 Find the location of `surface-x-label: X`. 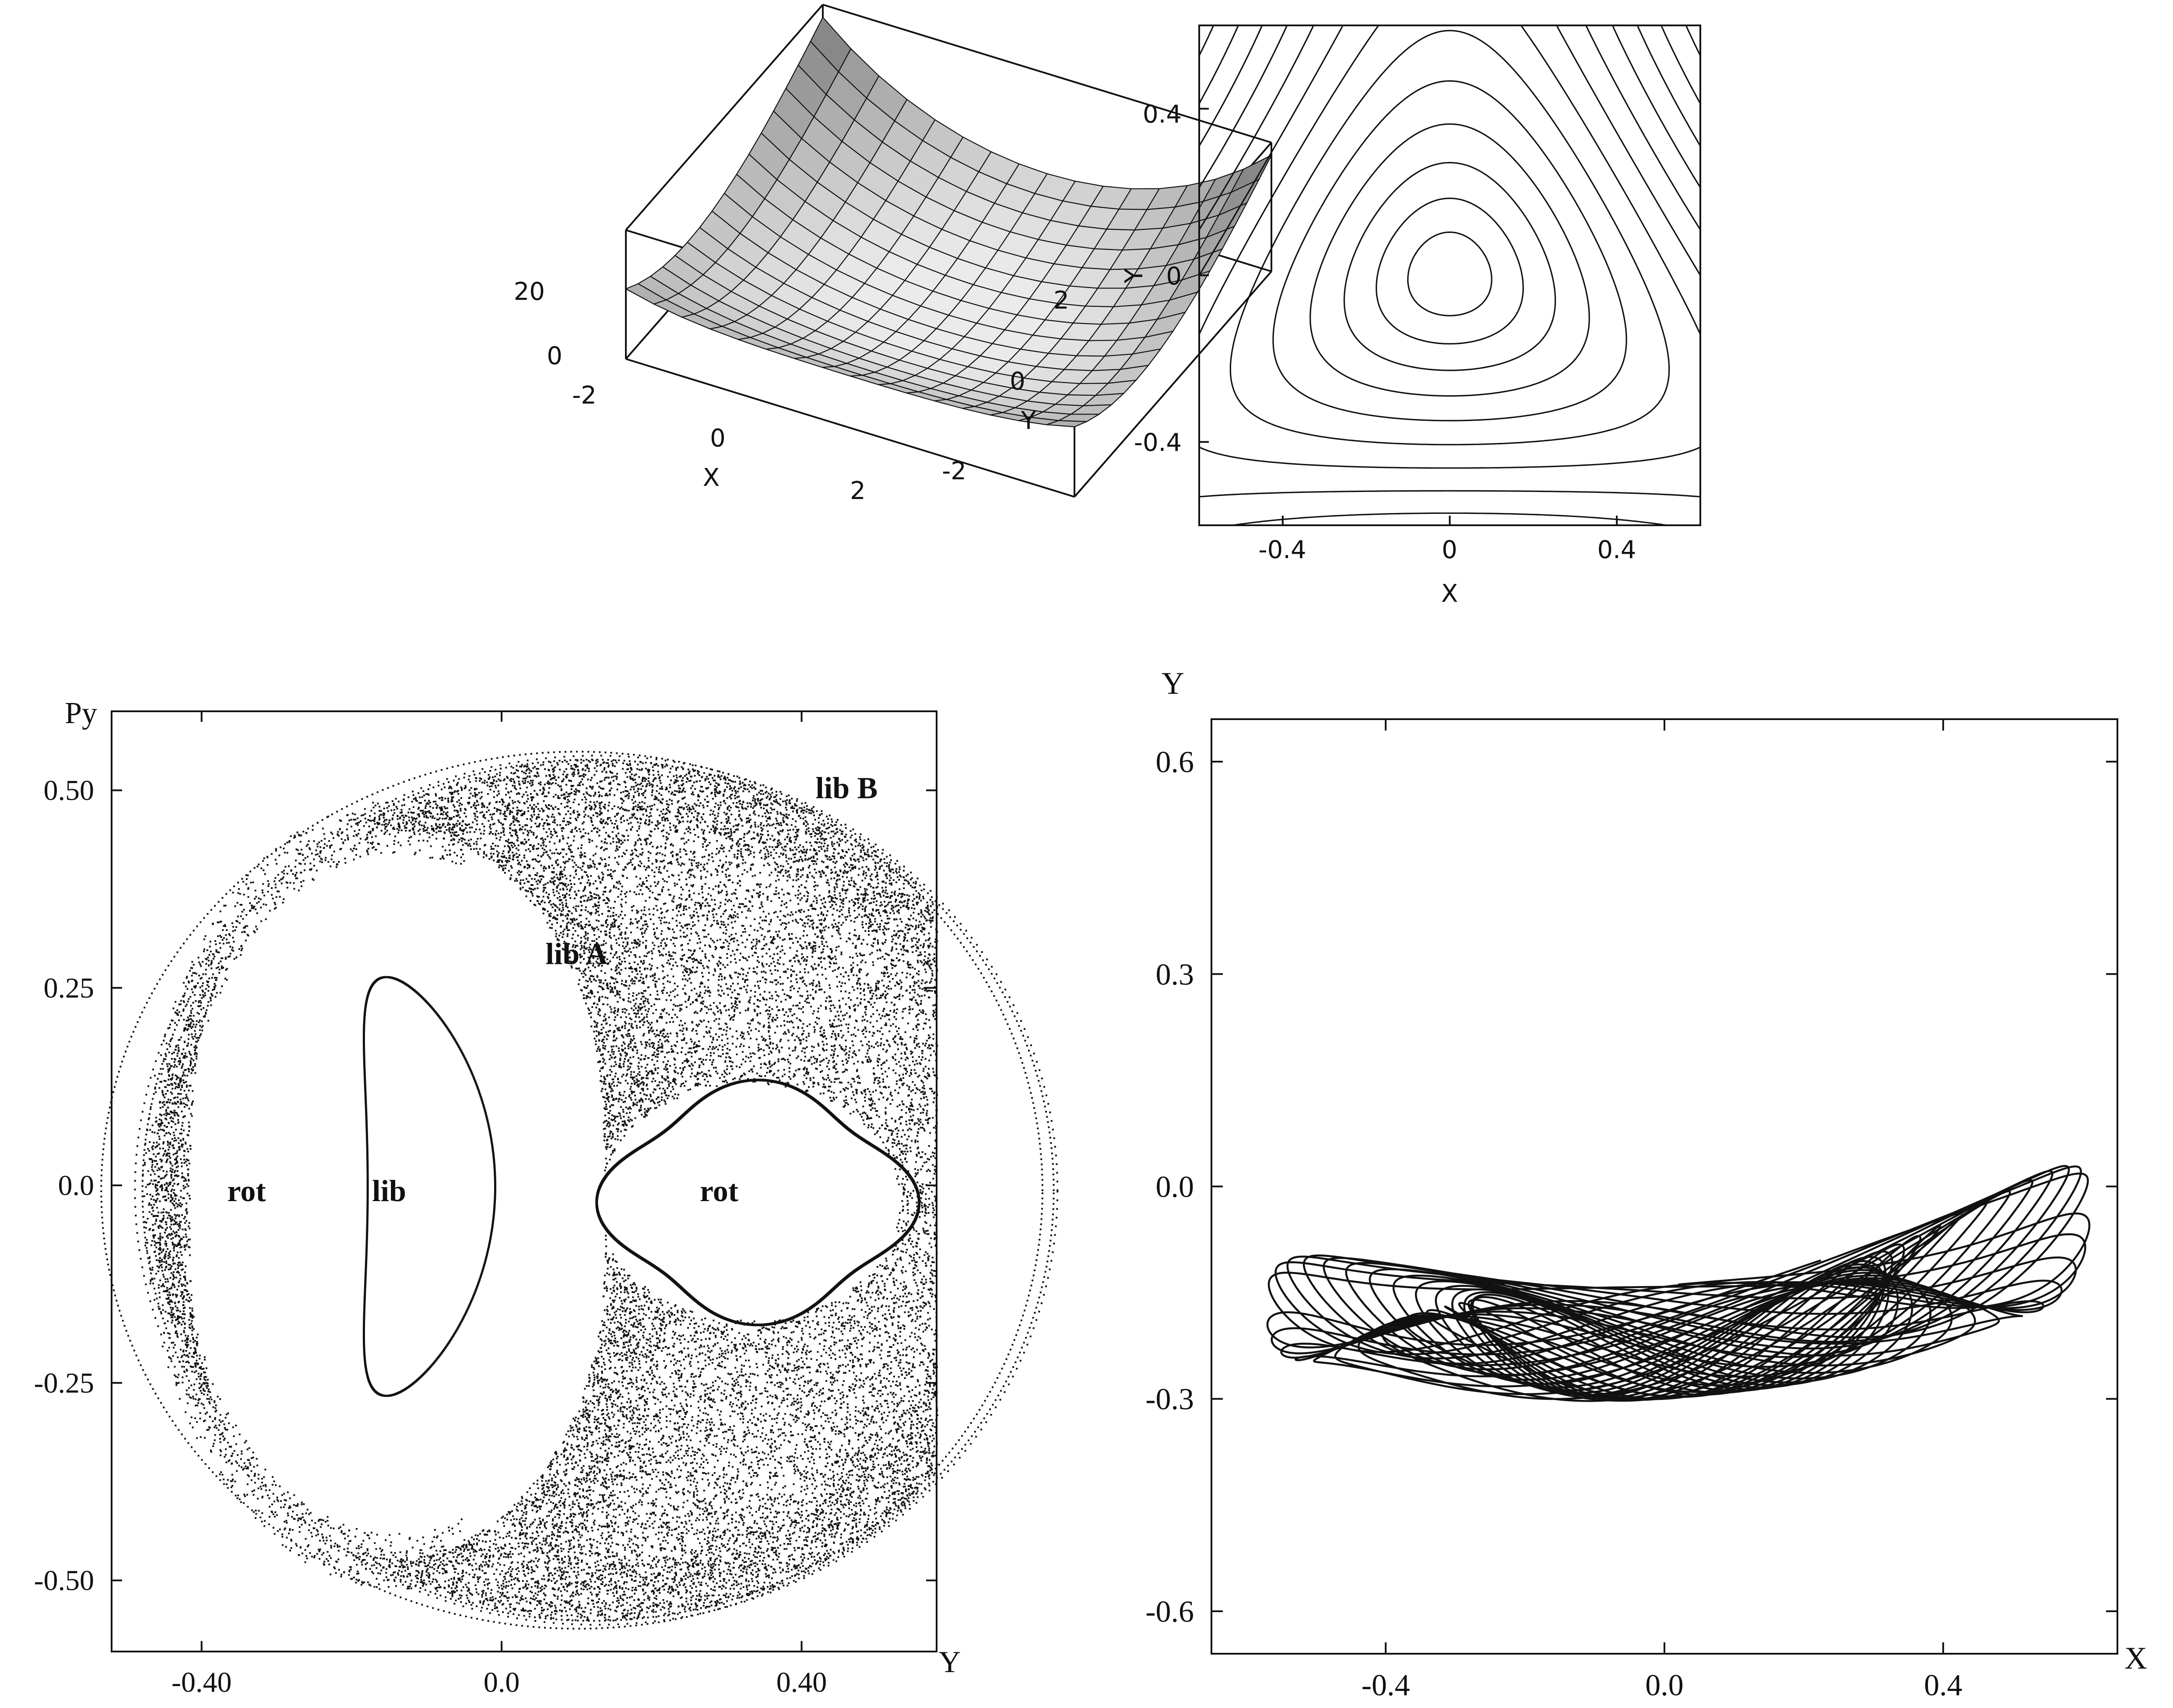

surface-x-label: X is located at coordinates (711, 478).